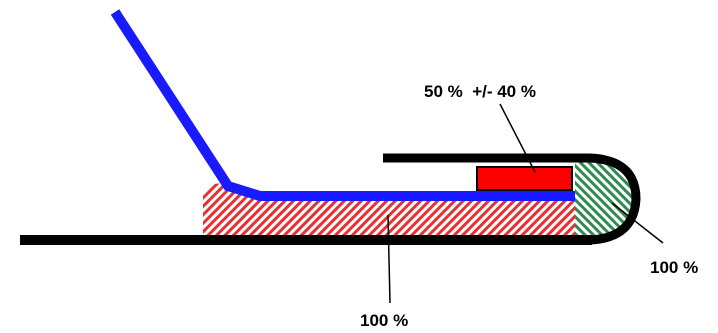 This screenshot has height=333, width=718. What do you see at coordinates (480, 91) in the screenshot?
I see `label: 50 % +/- 40 %` at bounding box center [480, 91].